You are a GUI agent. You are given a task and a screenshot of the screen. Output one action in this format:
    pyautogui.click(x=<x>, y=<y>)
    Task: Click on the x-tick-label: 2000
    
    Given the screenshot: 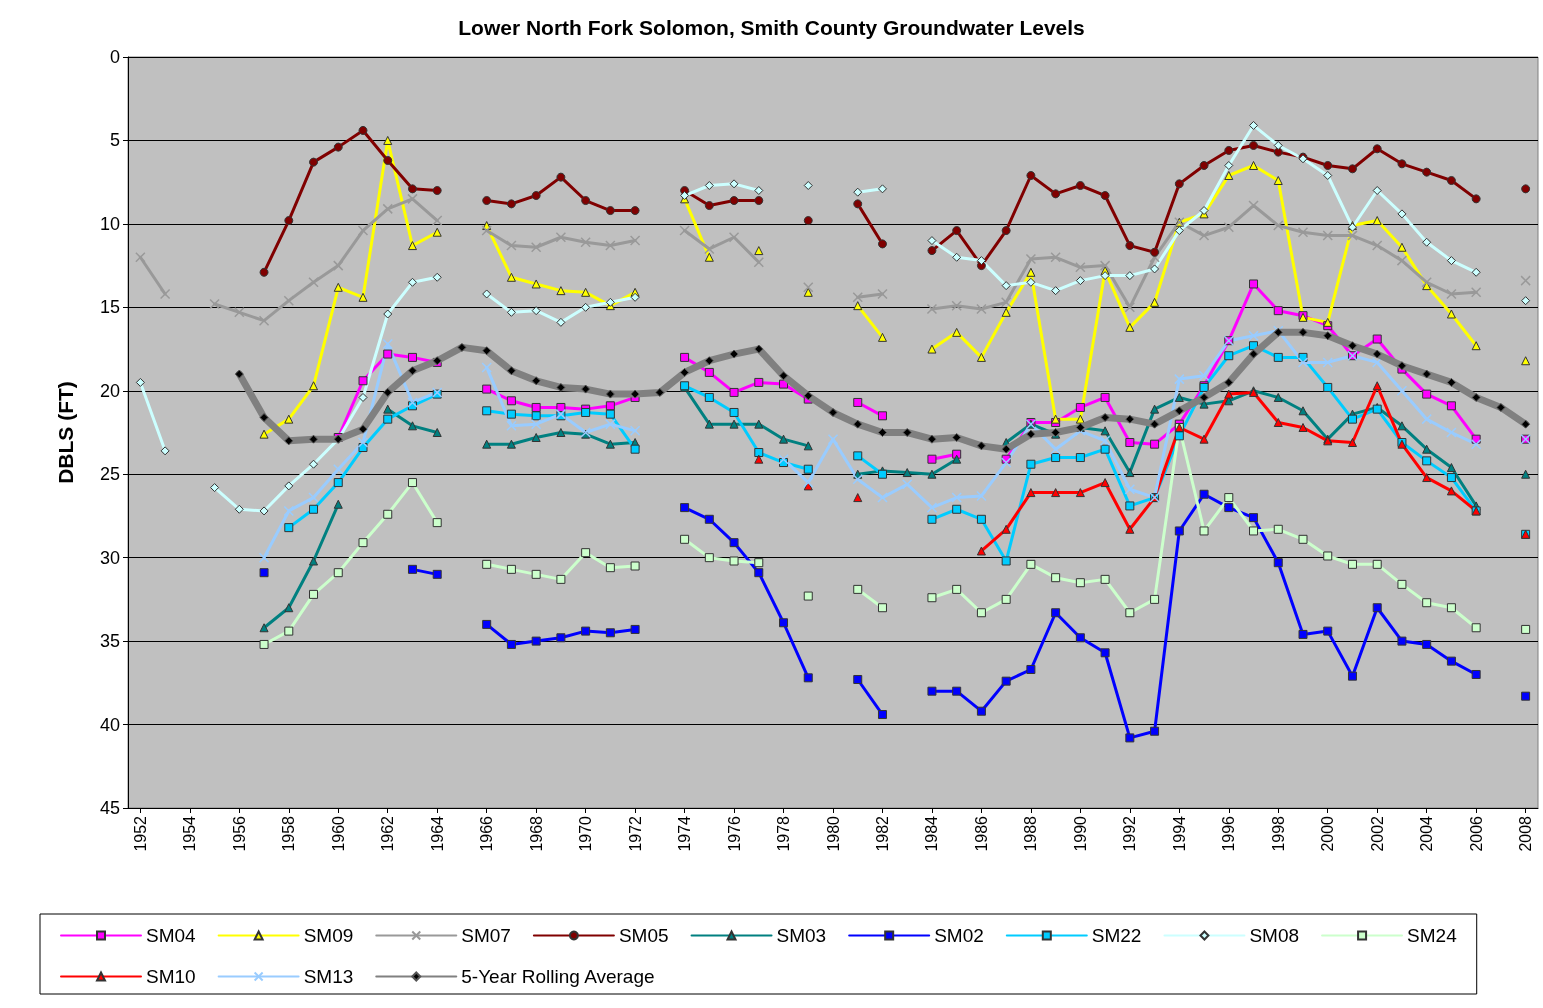 What is the action you would take?
    pyautogui.click(x=1328, y=833)
    